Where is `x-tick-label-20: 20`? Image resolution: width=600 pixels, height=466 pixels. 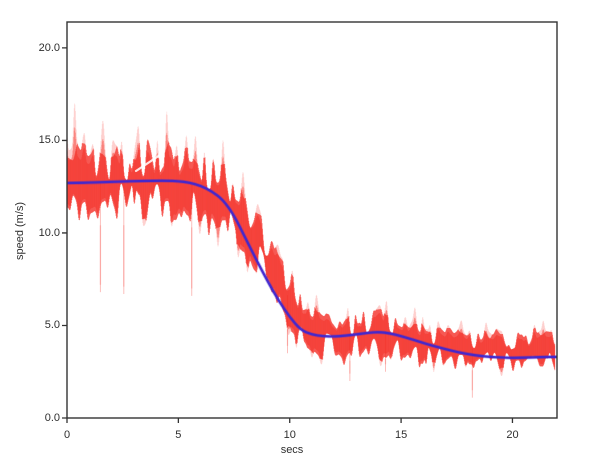
x-tick-label-20: 20 is located at coordinates (512, 435).